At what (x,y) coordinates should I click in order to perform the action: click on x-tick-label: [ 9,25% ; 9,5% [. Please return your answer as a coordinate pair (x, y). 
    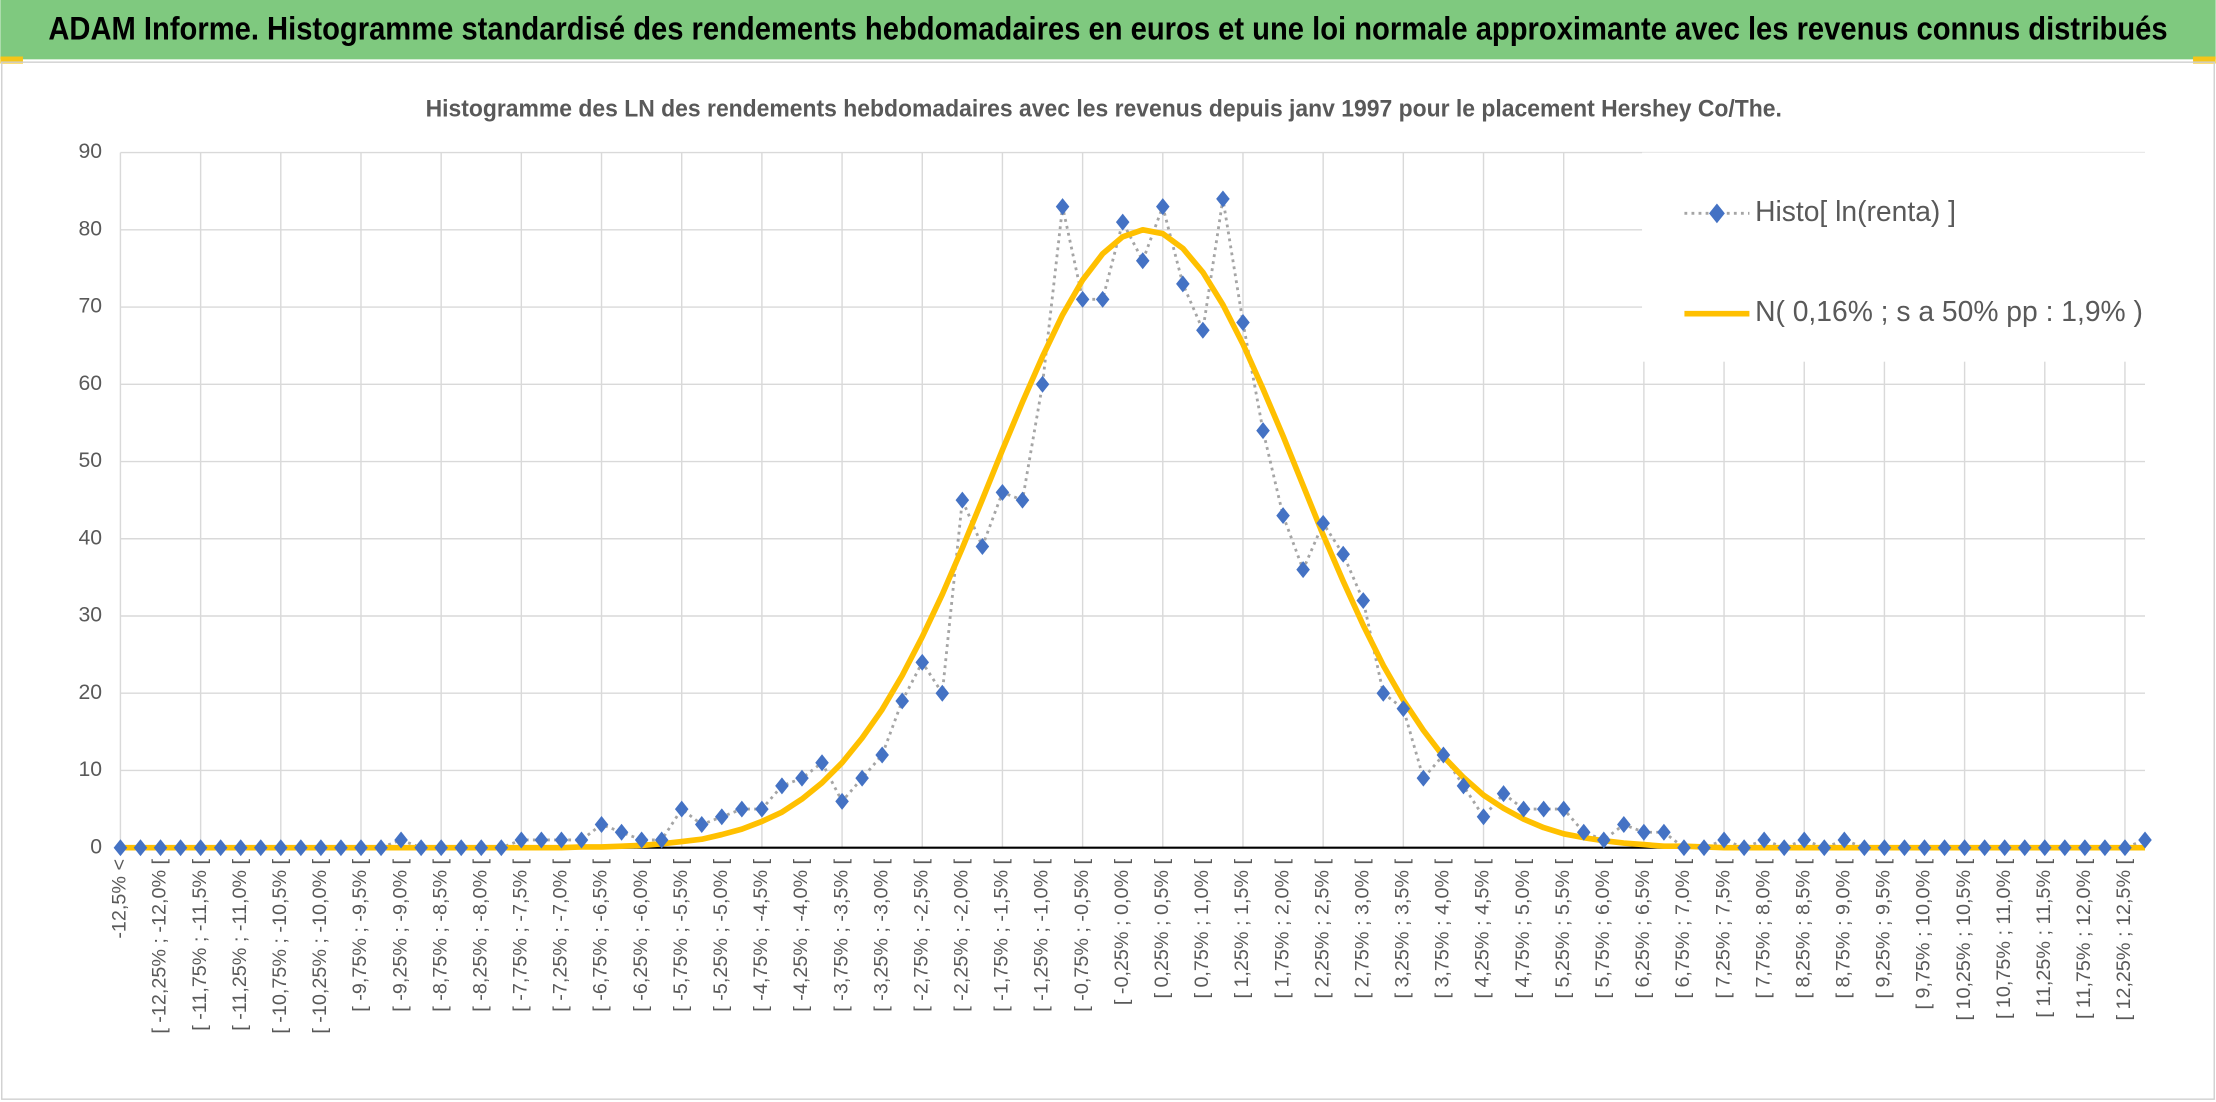
    Looking at the image, I should click on (1884, 928).